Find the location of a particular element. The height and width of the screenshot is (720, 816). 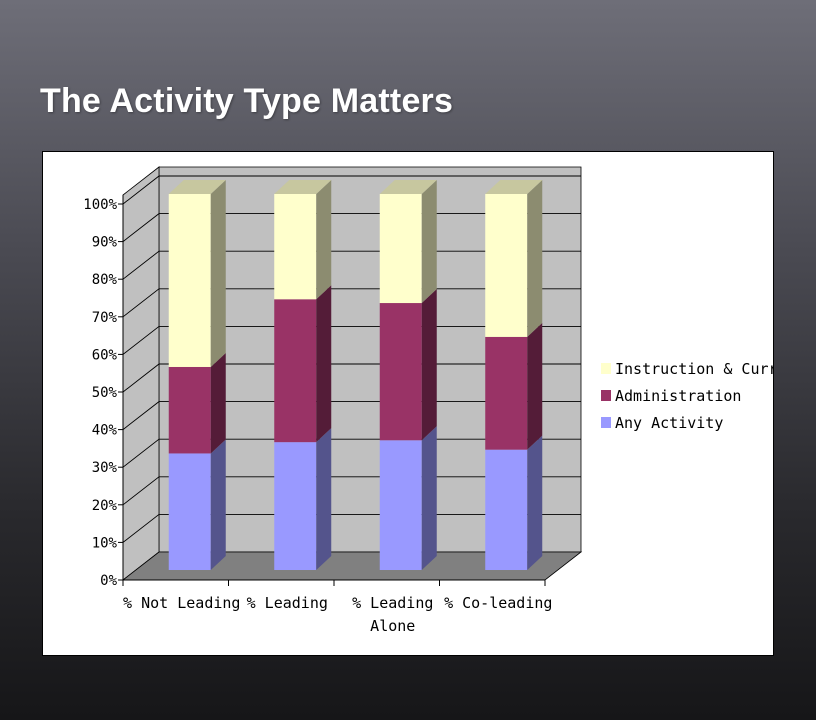

y-tick-label: 20% is located at coordinates (105, 506).